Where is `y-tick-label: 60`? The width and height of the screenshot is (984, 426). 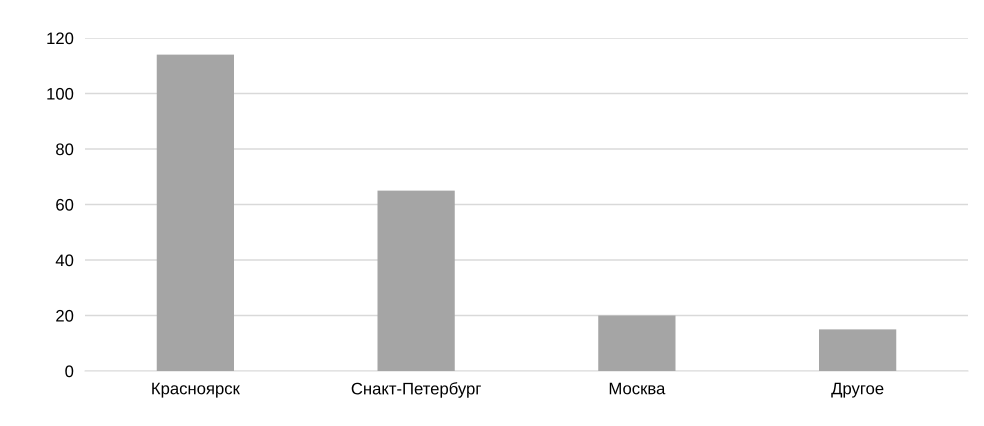
y-tick-label: 60 is located at coordinates (65, 204).